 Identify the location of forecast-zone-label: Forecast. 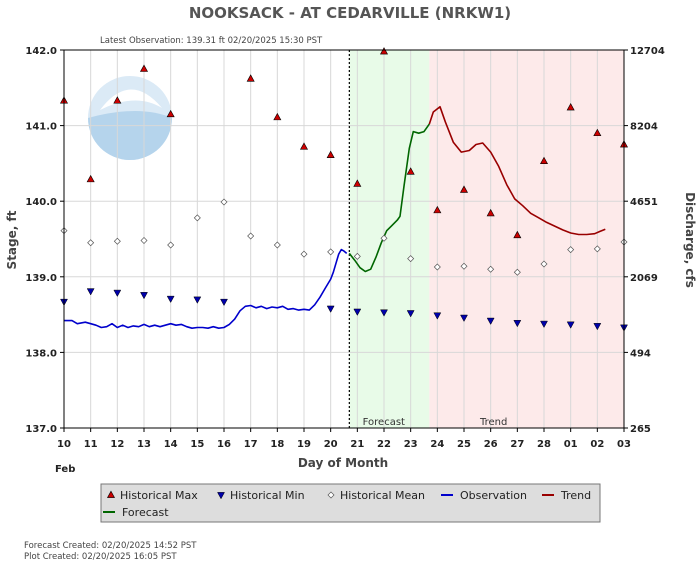
(384, 422).